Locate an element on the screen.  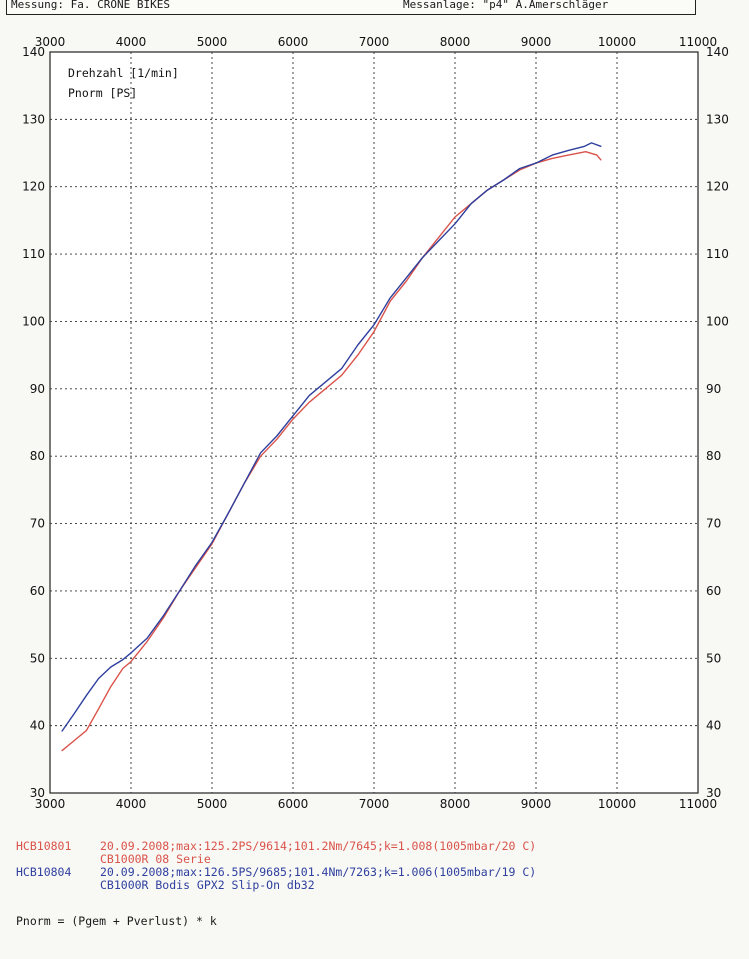
formula-text: Pnorm = (Pgem + Pverlust) * k is located at coordinates (116, 921).